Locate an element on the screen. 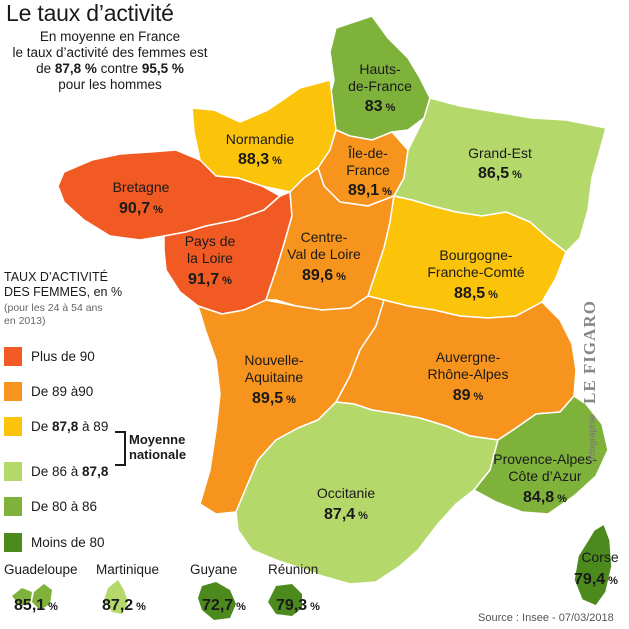  label-centre-name1: Centre- is located at coordinates (324, 237).